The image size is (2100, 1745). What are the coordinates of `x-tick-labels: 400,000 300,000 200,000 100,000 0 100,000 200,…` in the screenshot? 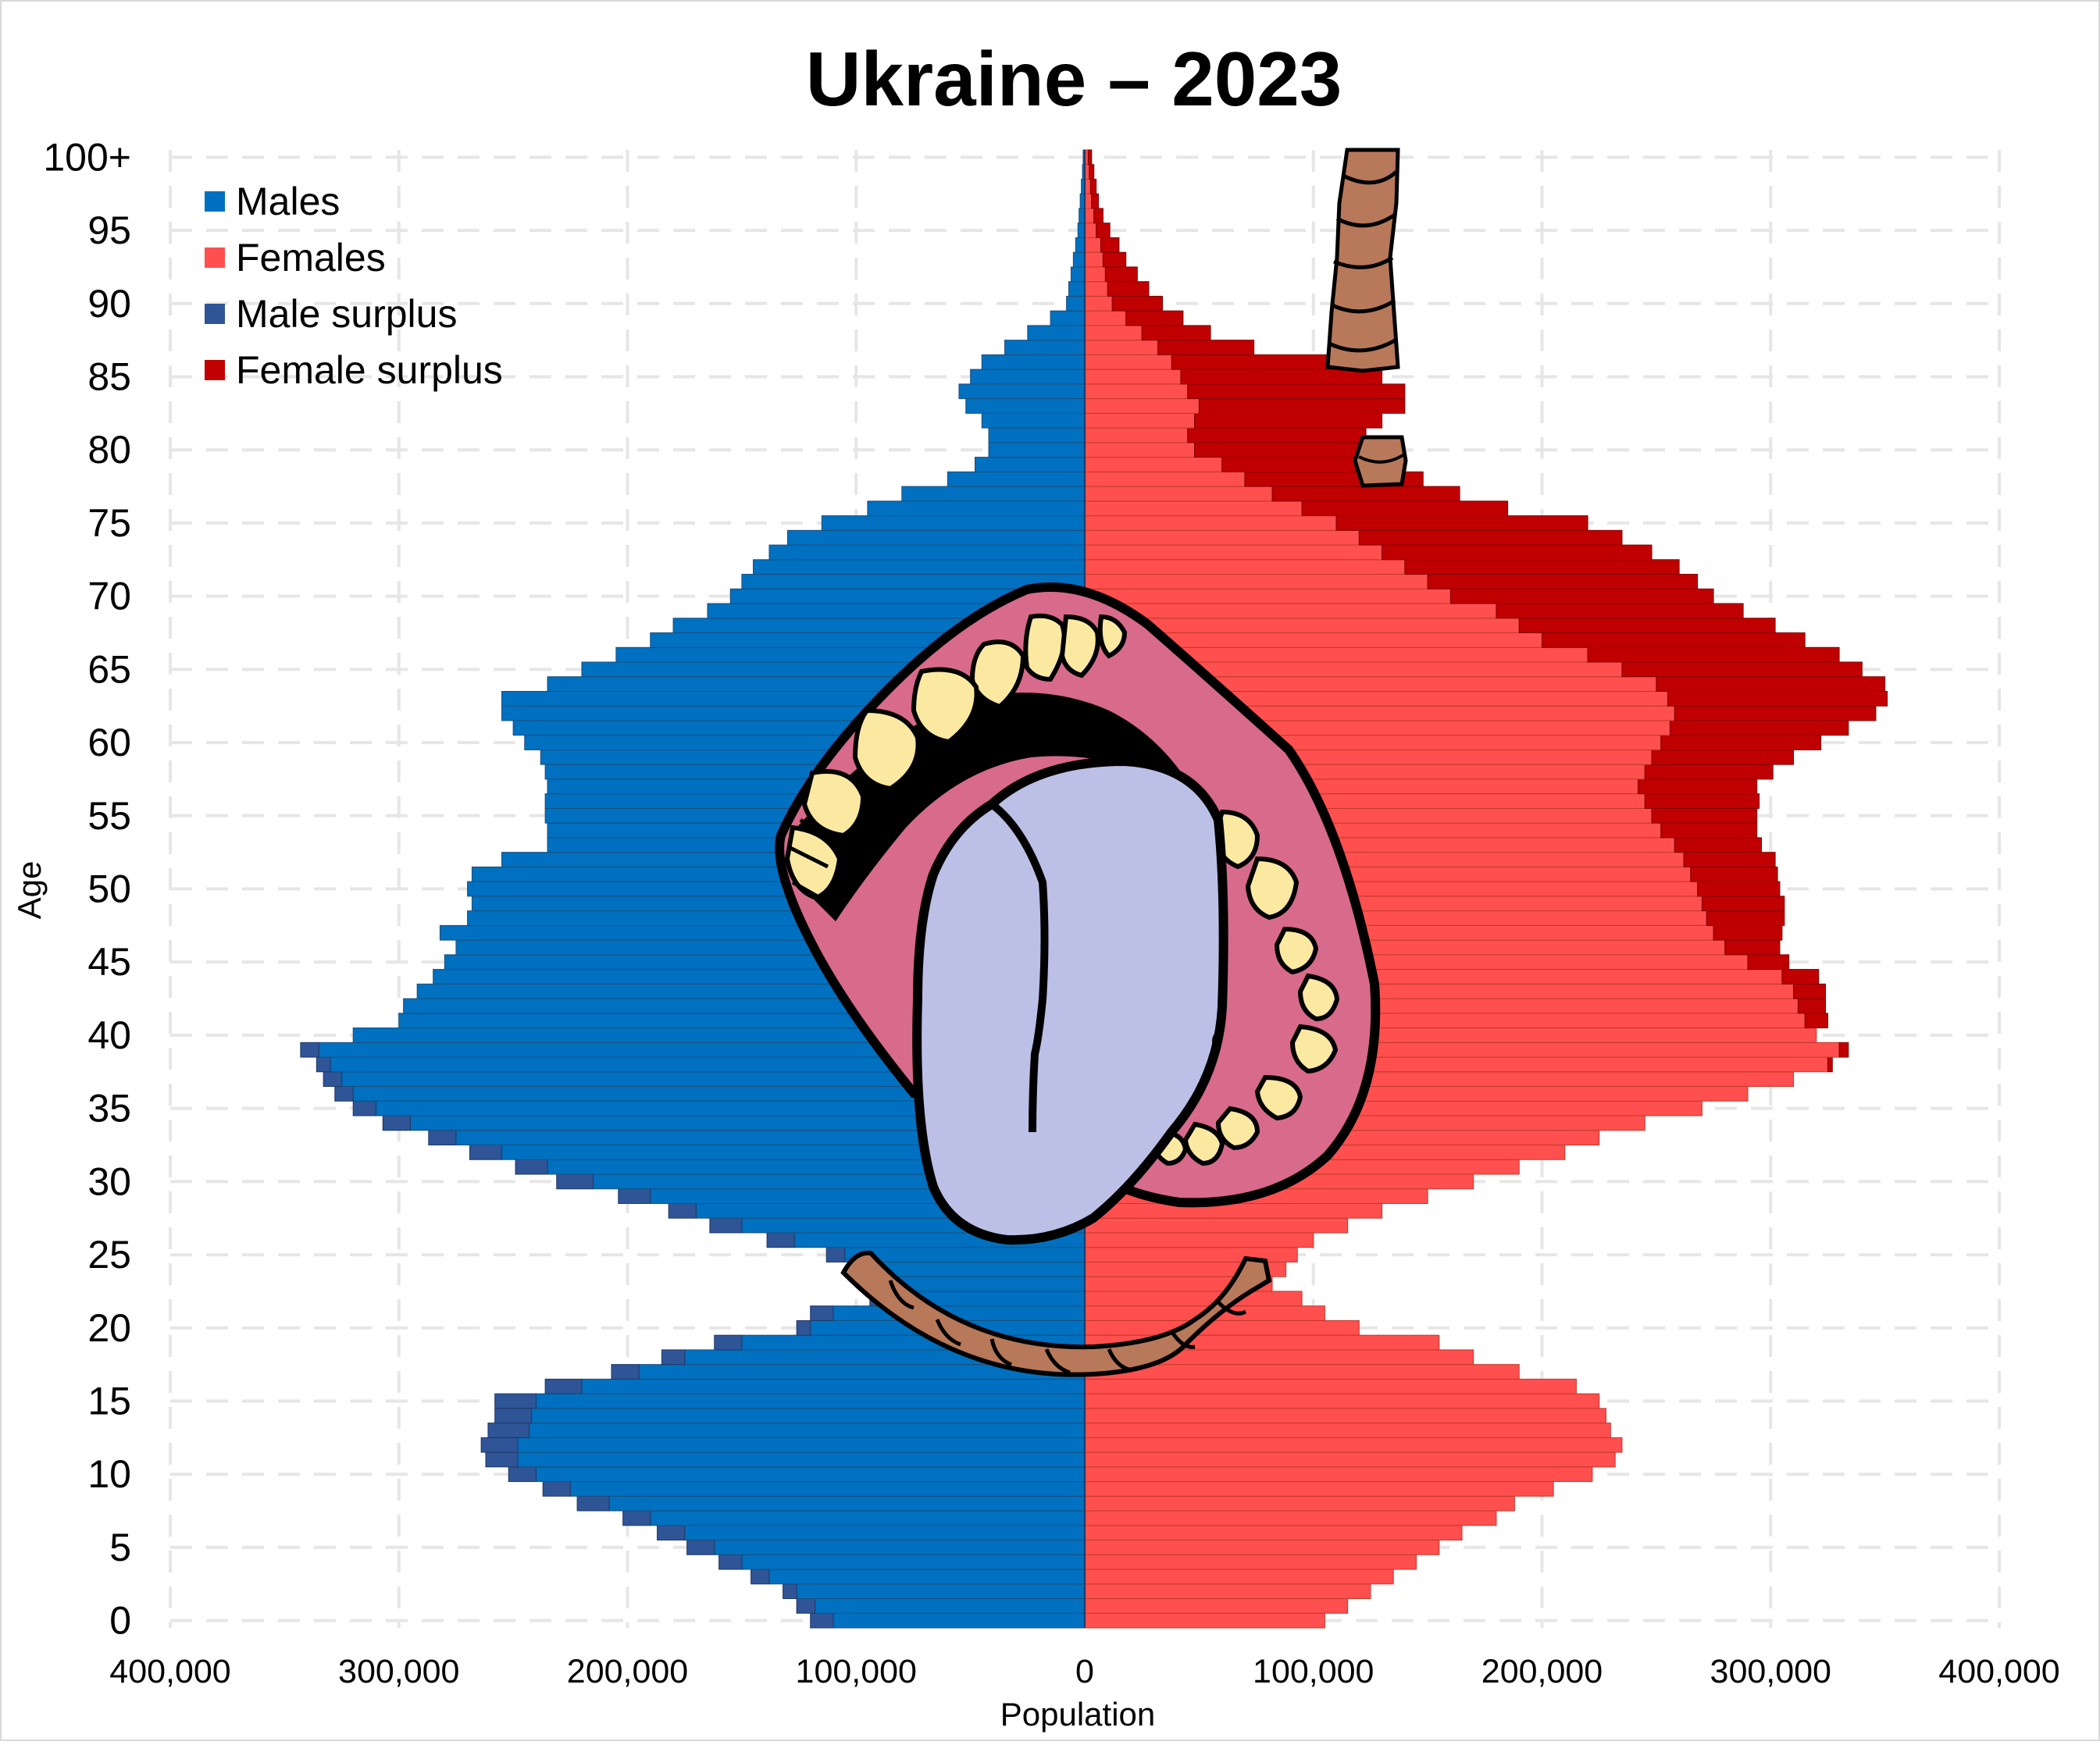 It's located at (1084, 1671).